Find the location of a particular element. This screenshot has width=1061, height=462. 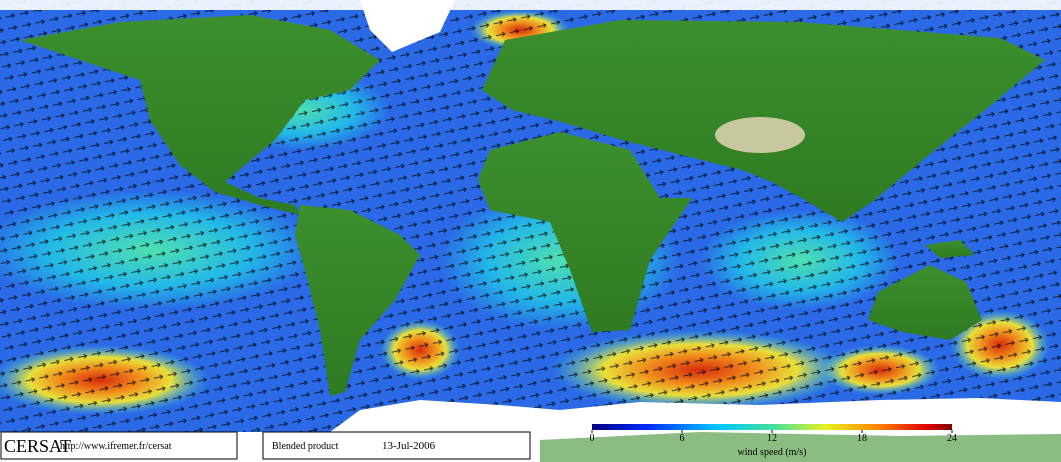

product-date: 13-Jul-2006 is located at coordinates (409, 446).